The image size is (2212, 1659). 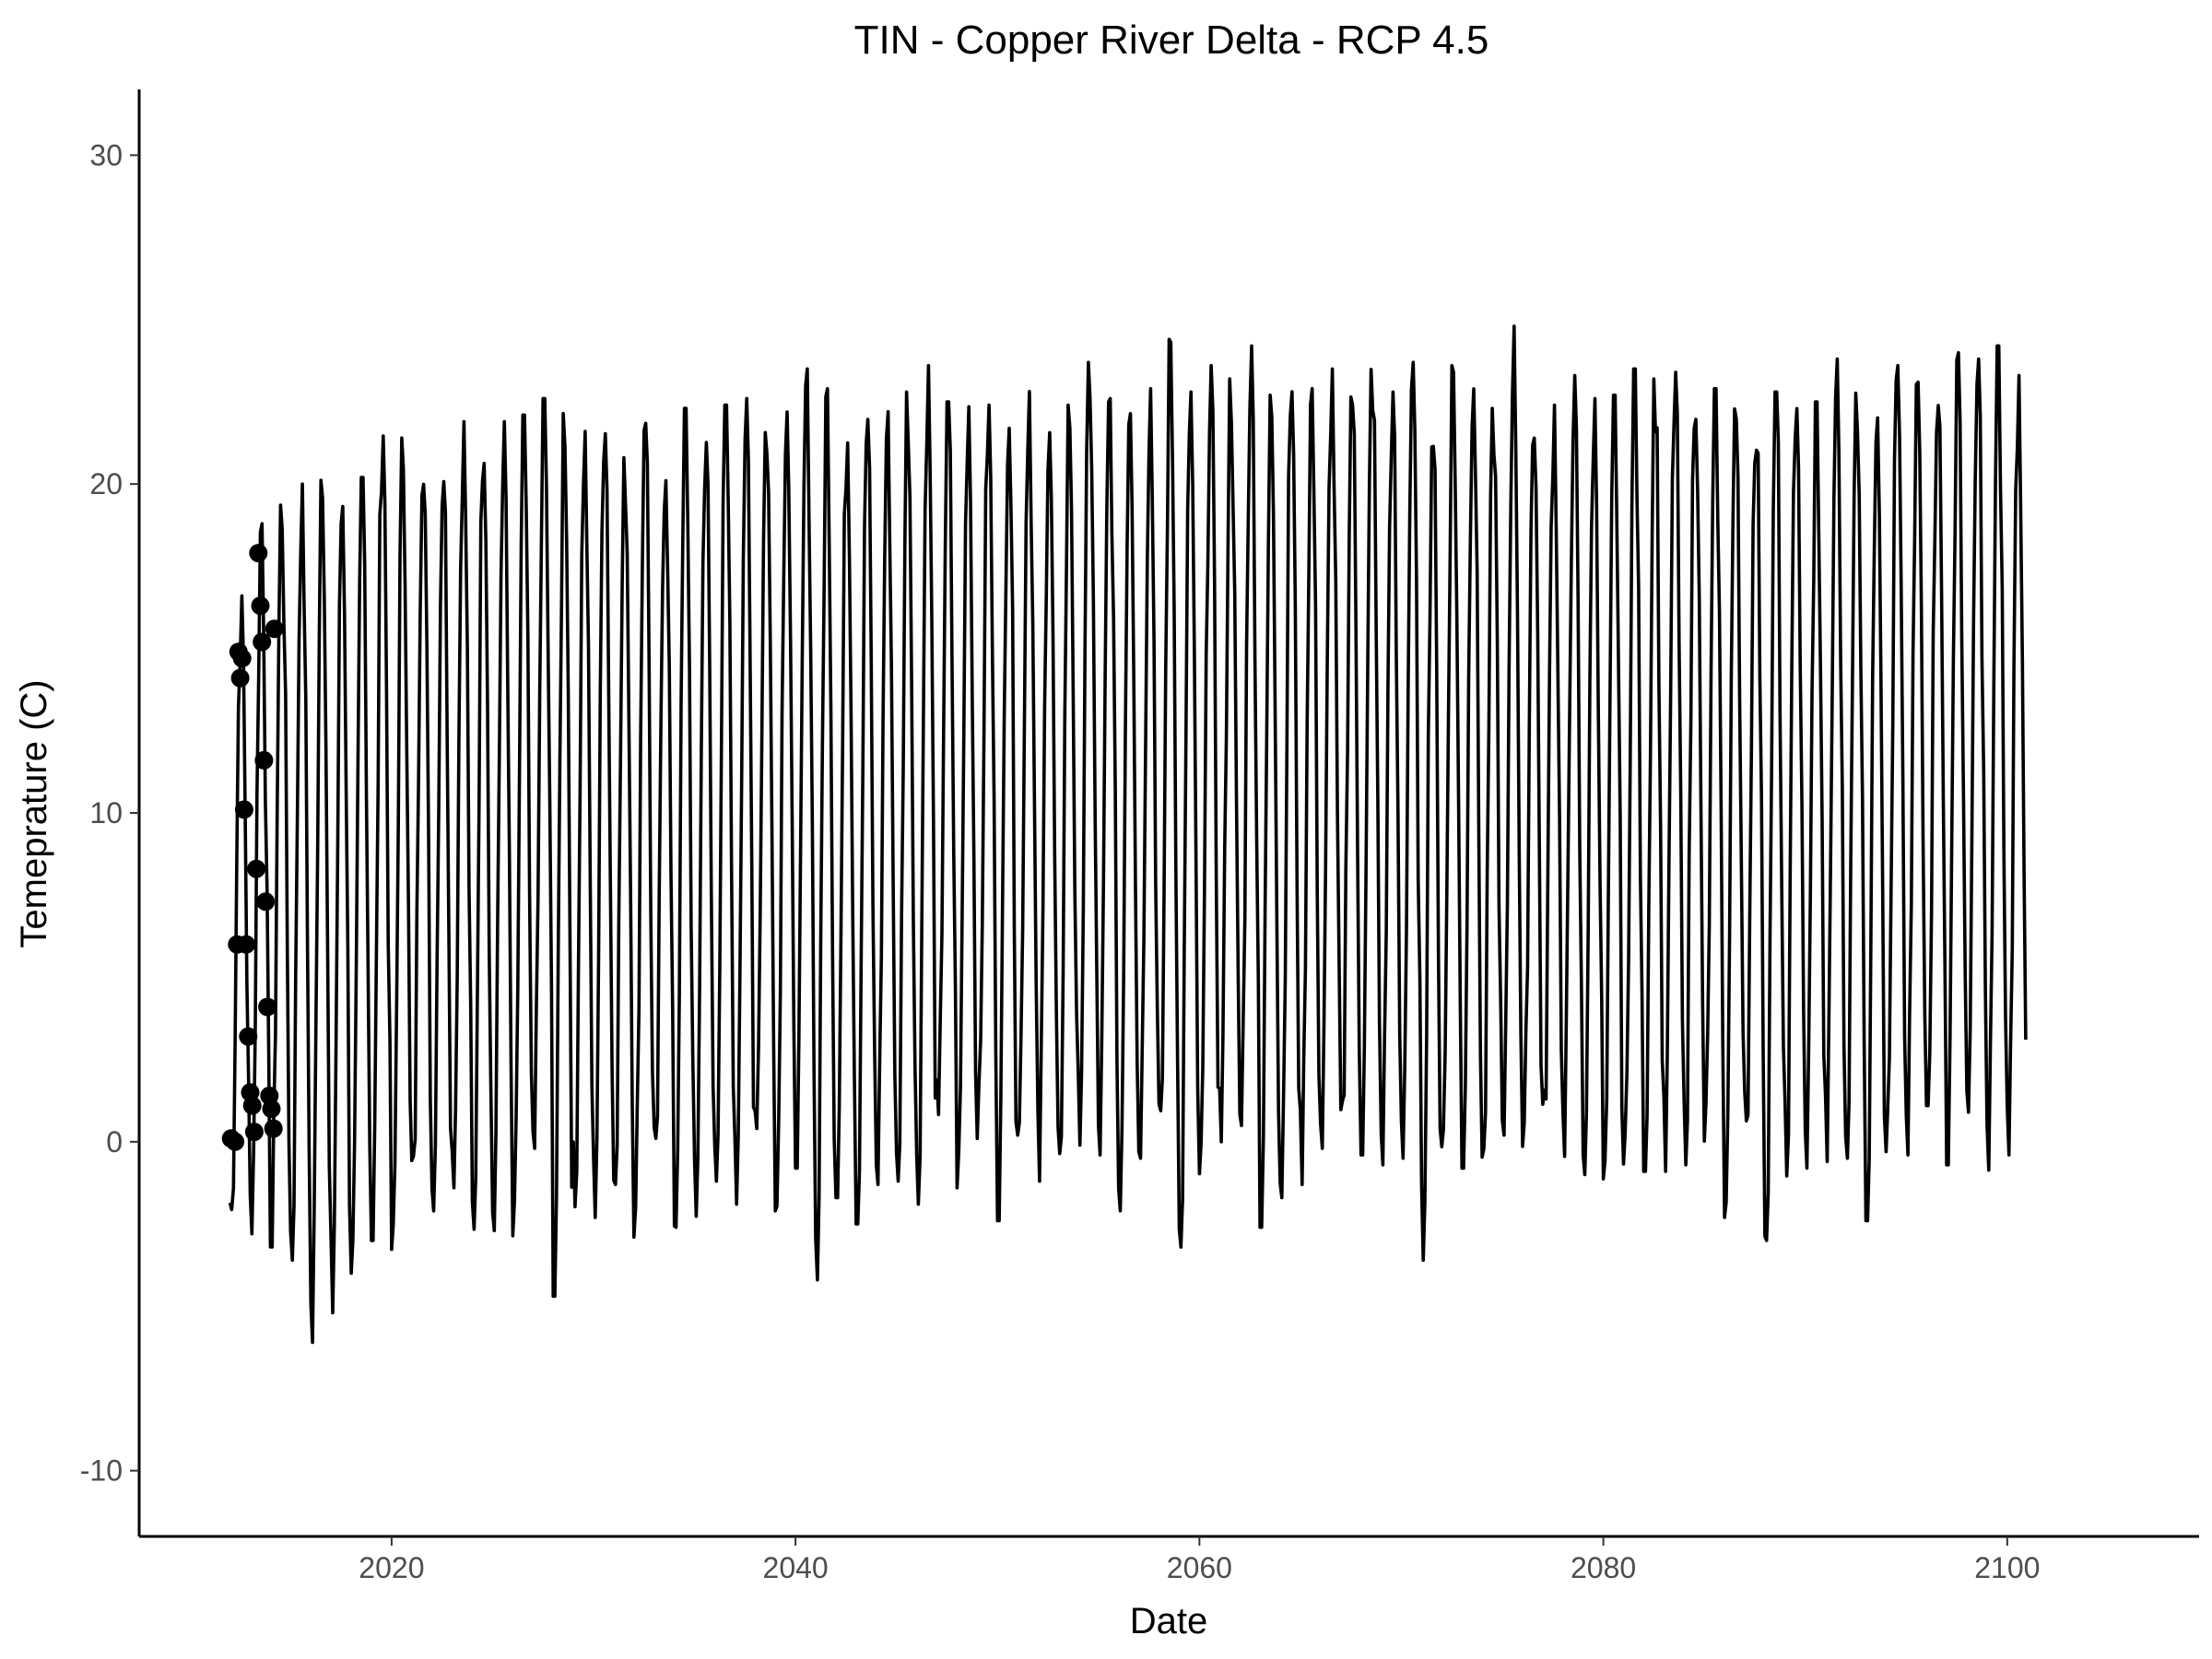 I want to click on x-tick-label: 2040, so click(x=796, y=1567).